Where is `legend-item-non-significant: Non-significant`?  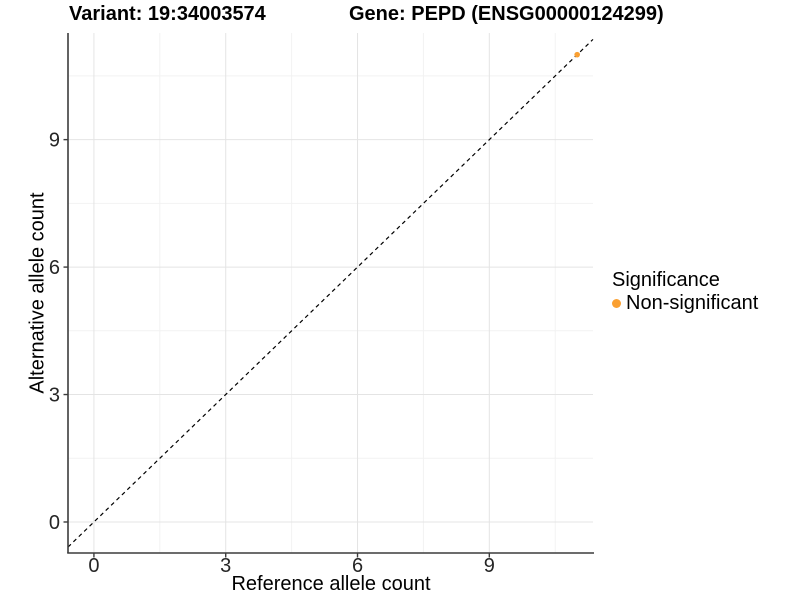
legend-item-non-significant: Non-significant is located at coordinates (685, 303).